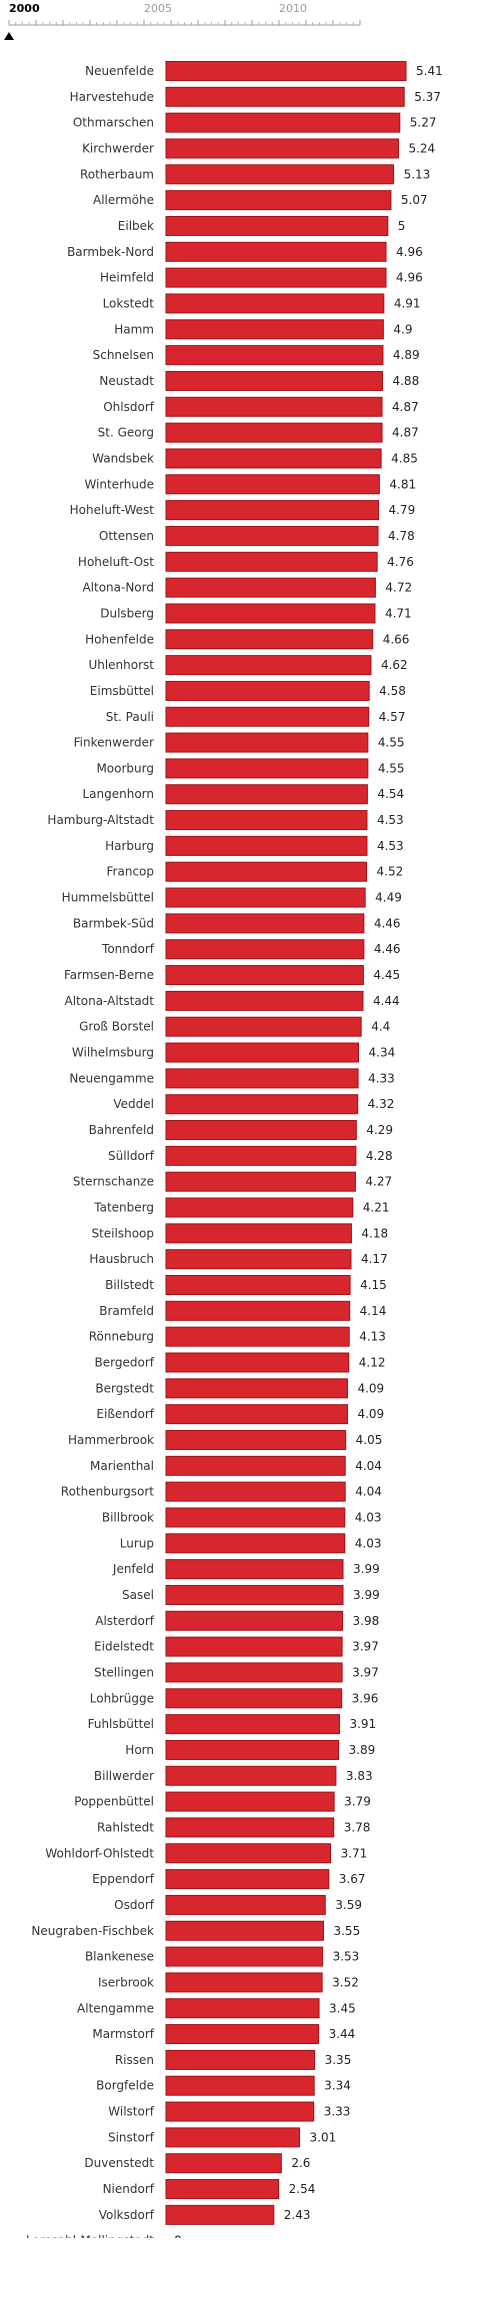 Image resolution: width=480 pixels, height=2321 pixels. I want to click on value-label: 4.89, so click(406, 355).